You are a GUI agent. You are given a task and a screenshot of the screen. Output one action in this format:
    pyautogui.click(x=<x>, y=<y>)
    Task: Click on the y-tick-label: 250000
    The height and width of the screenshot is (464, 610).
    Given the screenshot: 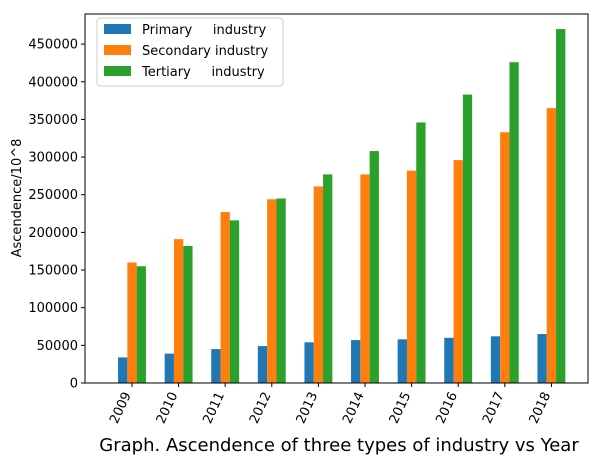 What is the action you would take?
    pyautogui.click(x=53, y=195)
    